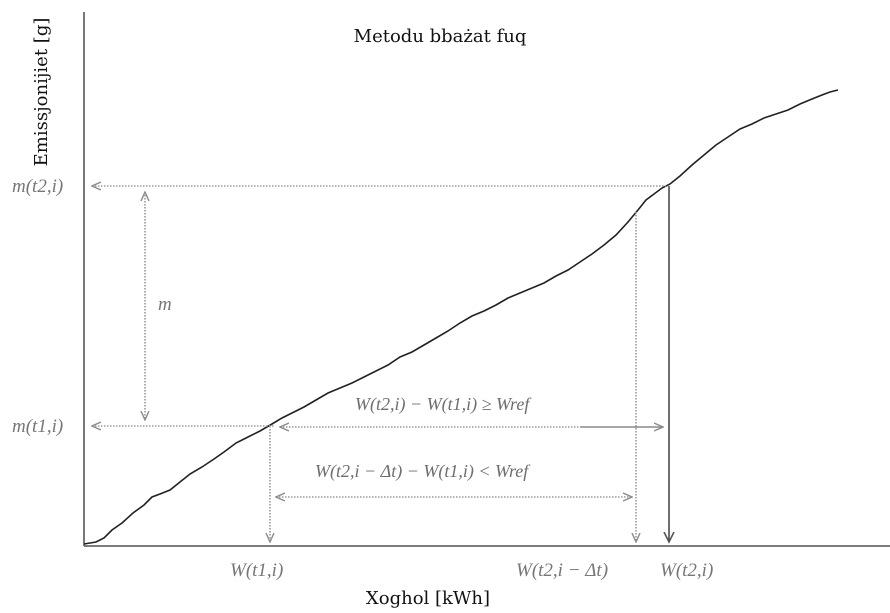  I want to click on end-work-label: W(t2,i), so click(686, 570).